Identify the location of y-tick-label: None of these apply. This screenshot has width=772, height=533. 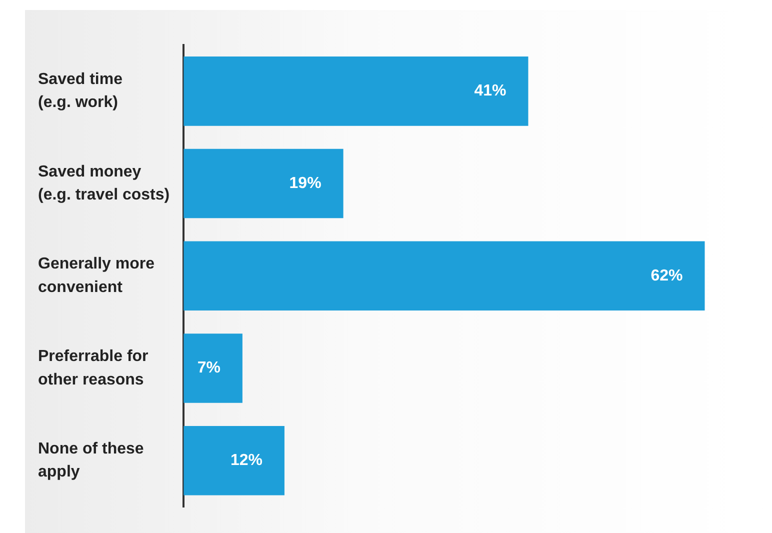
(91, 460).